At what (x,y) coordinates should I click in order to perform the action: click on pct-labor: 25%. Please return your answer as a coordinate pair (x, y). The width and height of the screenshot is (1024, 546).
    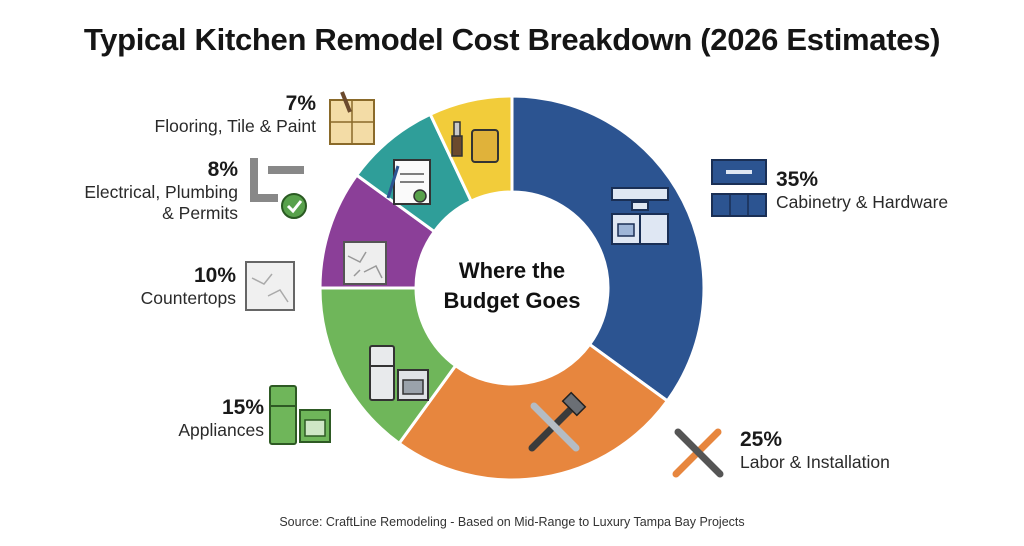
    Looking at the image, I should click on (761, 439).